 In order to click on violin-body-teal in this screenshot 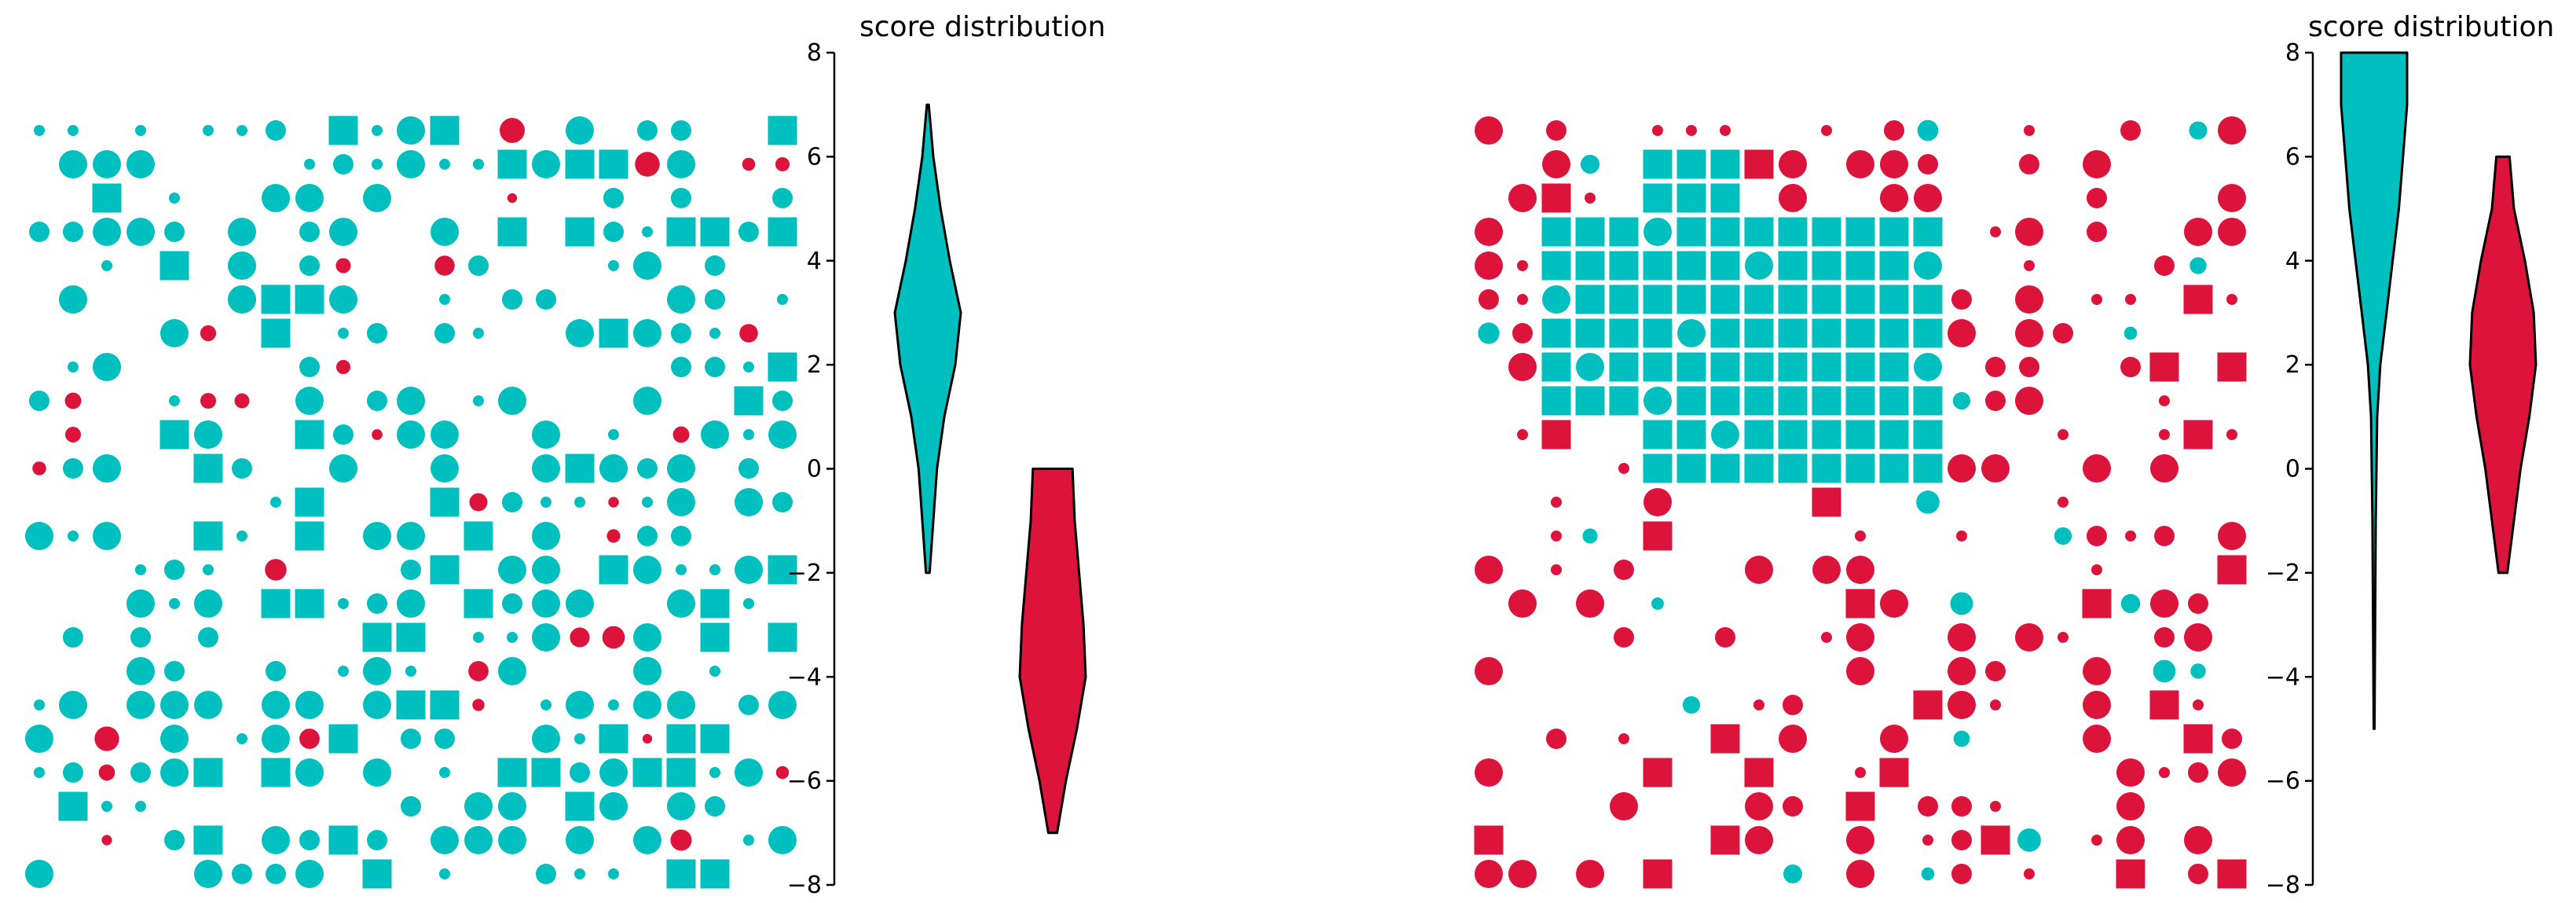, I will do `click(2374, 391)`.